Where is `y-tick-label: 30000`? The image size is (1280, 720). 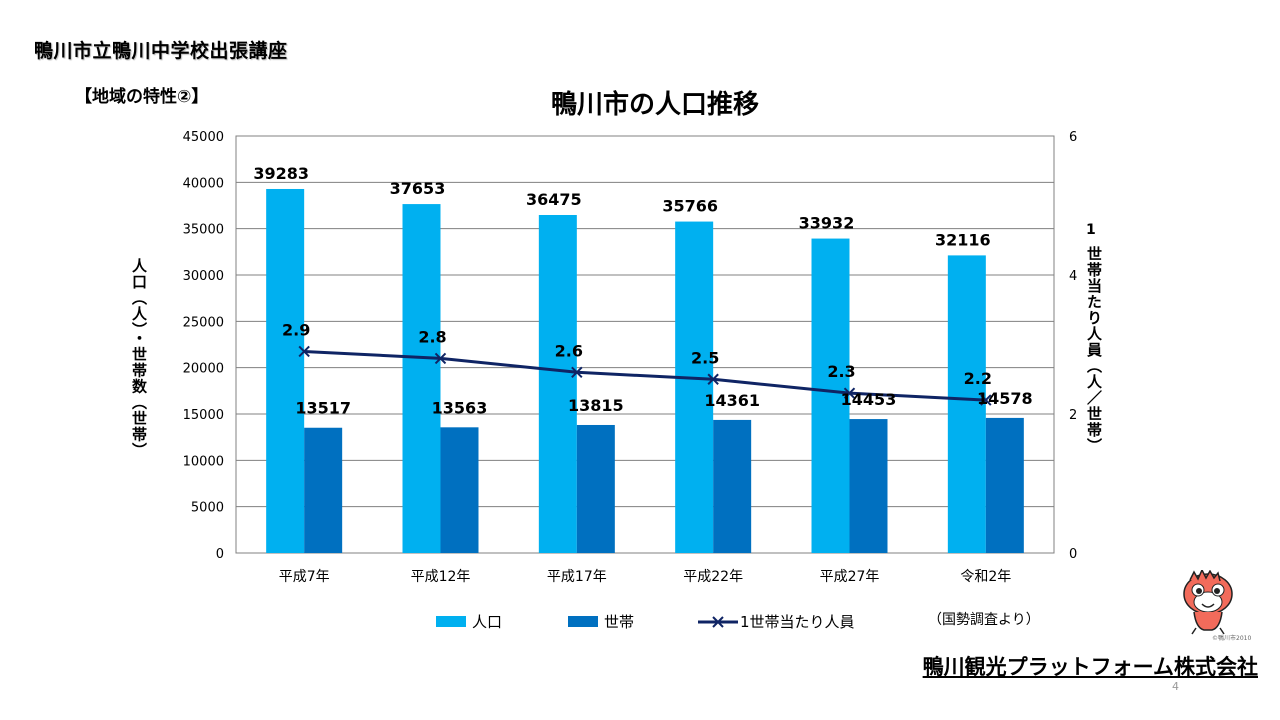 y-tick-label: 30000 is located at coordinates (203, 276).